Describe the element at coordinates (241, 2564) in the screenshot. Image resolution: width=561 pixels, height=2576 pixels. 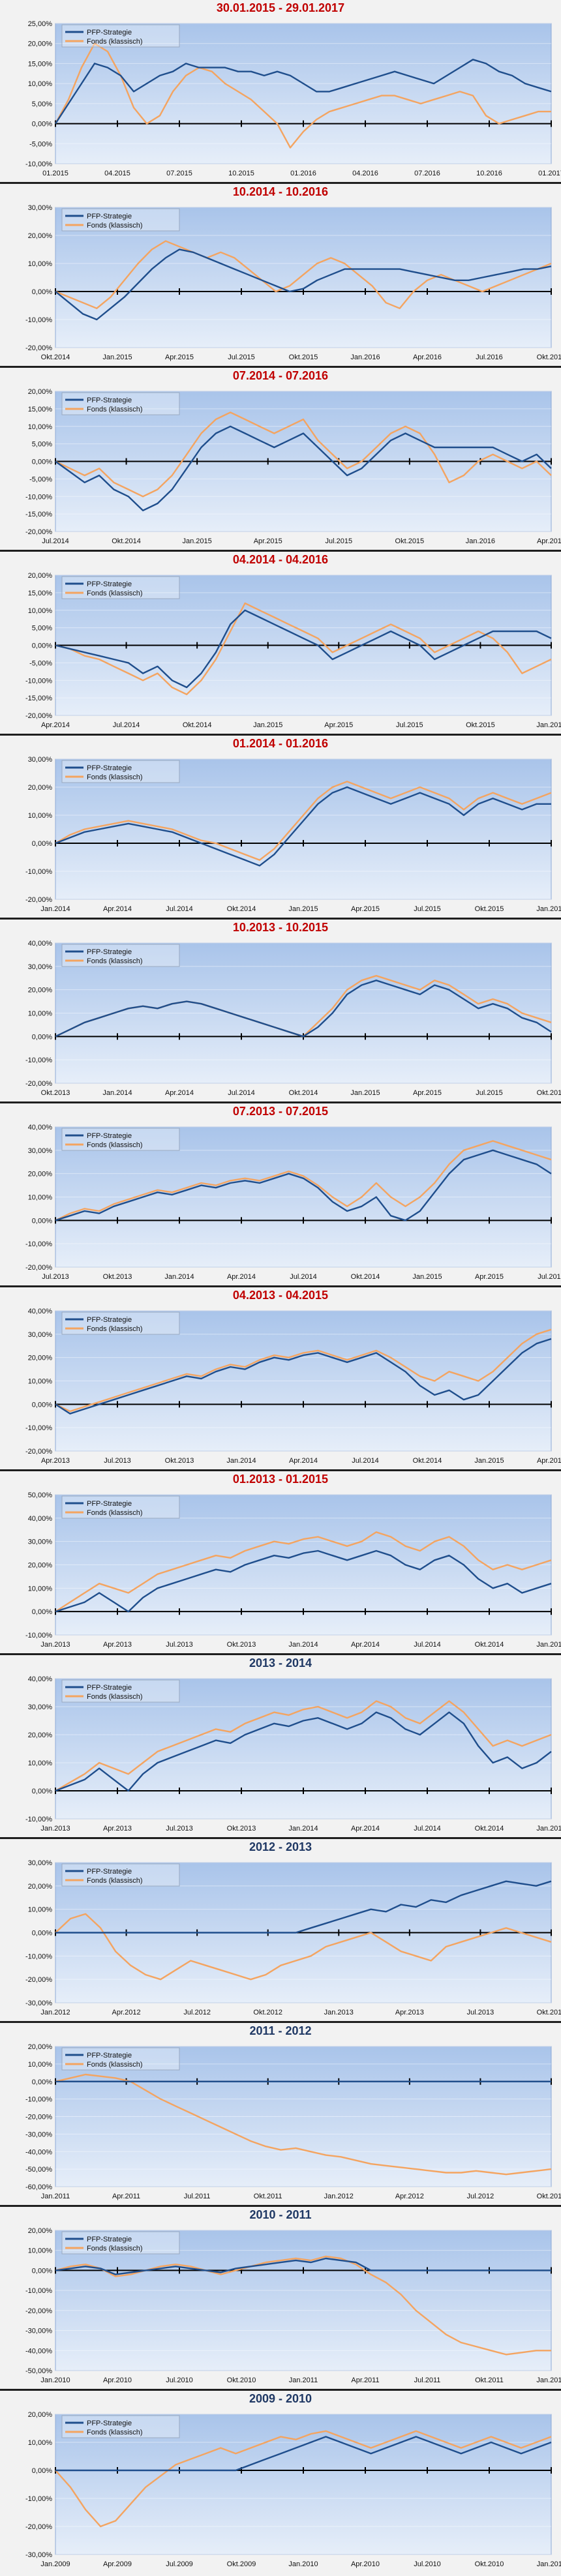
I see `x-tick-label: Okt.2009` at that location.